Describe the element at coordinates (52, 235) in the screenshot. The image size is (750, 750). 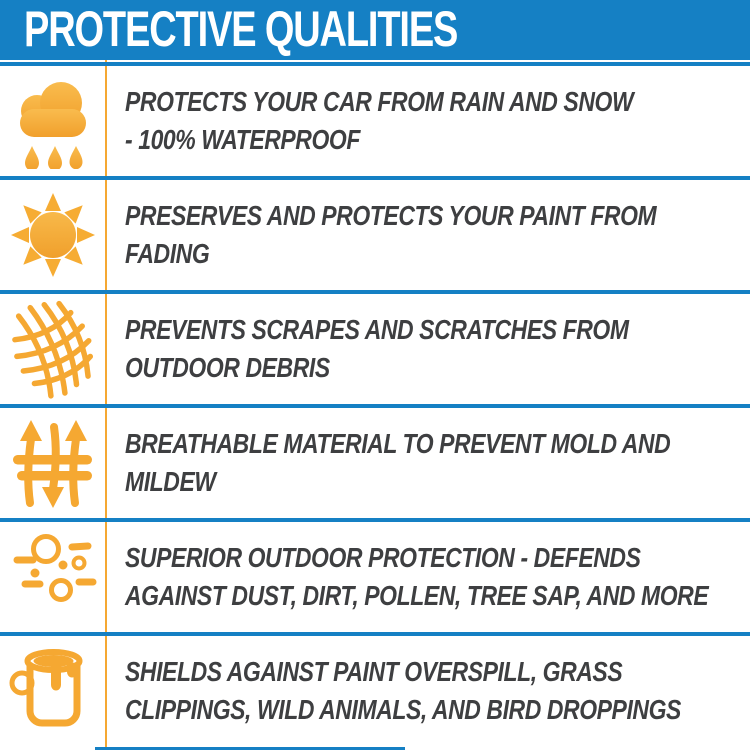
I see `sun-icon` at that location.